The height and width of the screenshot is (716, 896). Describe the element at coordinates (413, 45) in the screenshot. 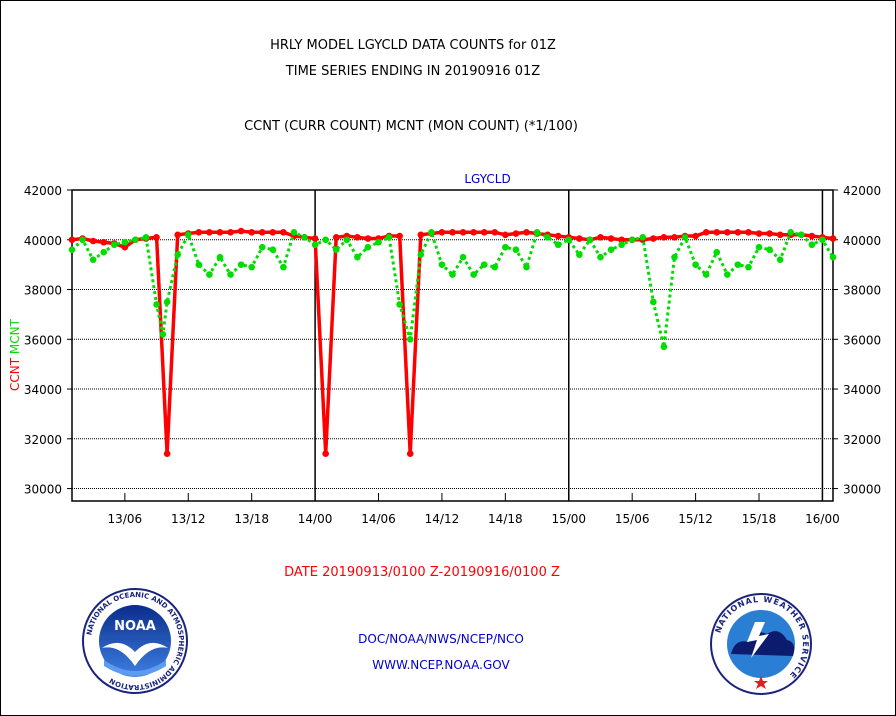

I see `chart-title-line1: HRLY MODEL LGYCLD DATA COUNTS for 01Z` at that location.